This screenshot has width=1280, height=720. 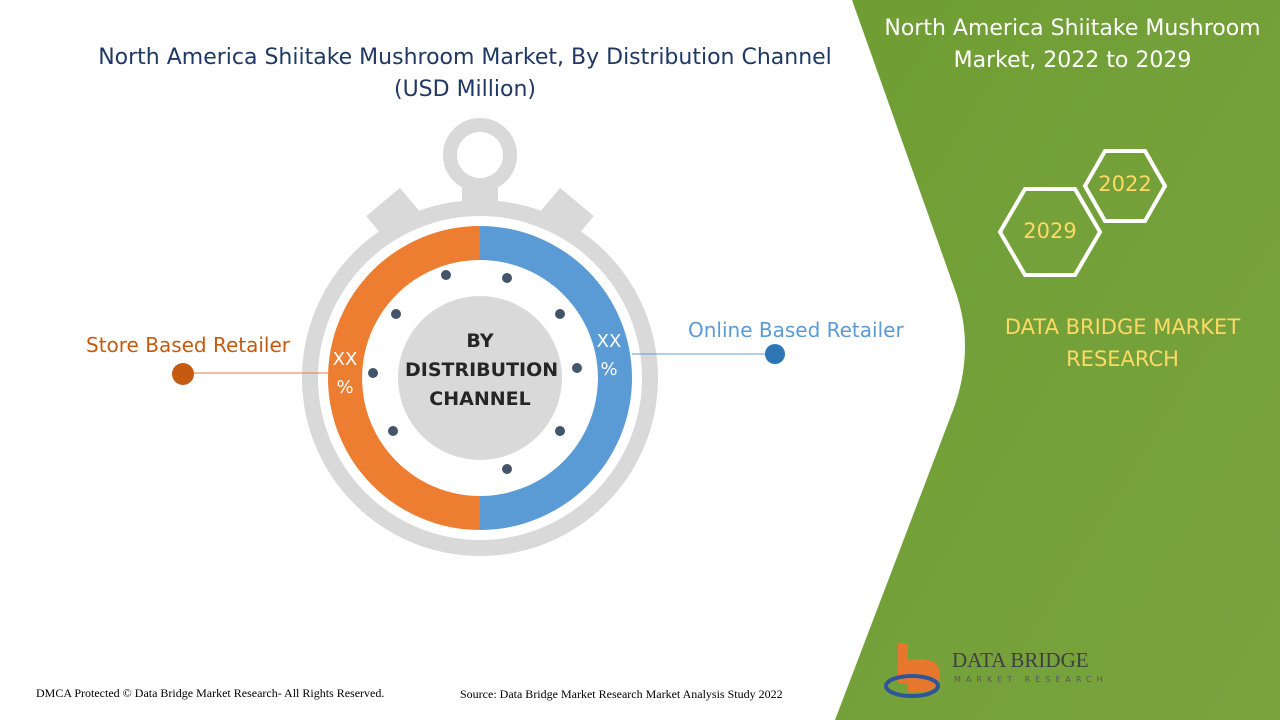 I want to click on center-label: BY DISTRIBUTION CHANNEL, so click(x=482, y=370).